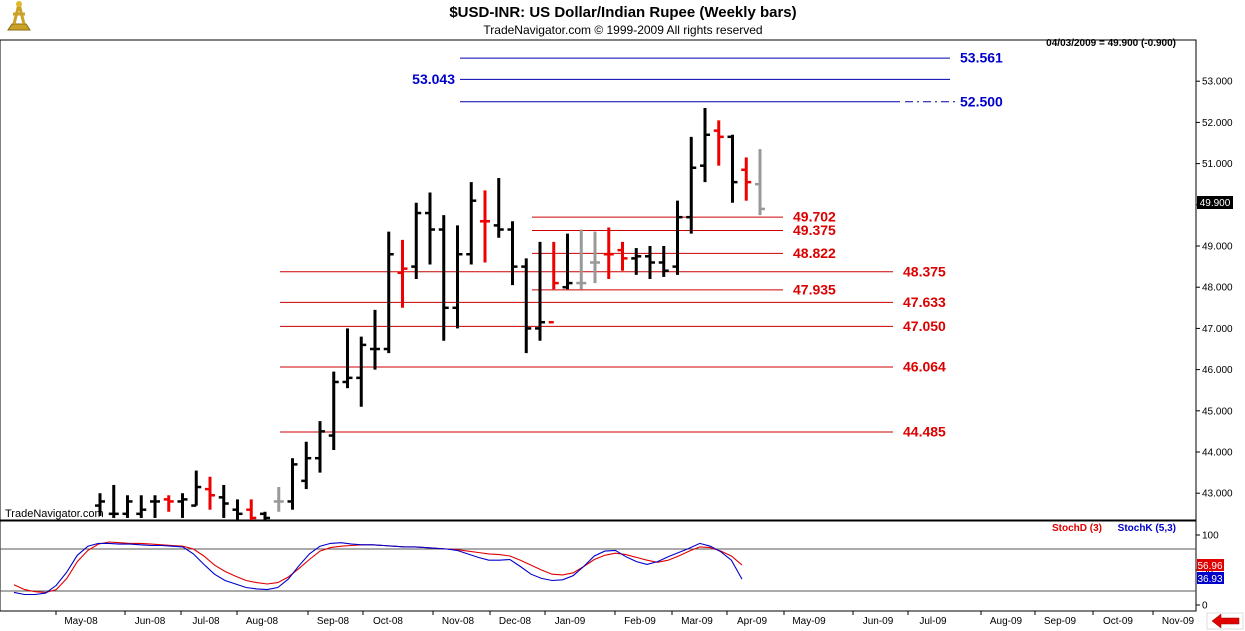 This screenshot has width=1245, height=631. I want to click on stoch-k-value-label: 36.93, so click(1209, 579).